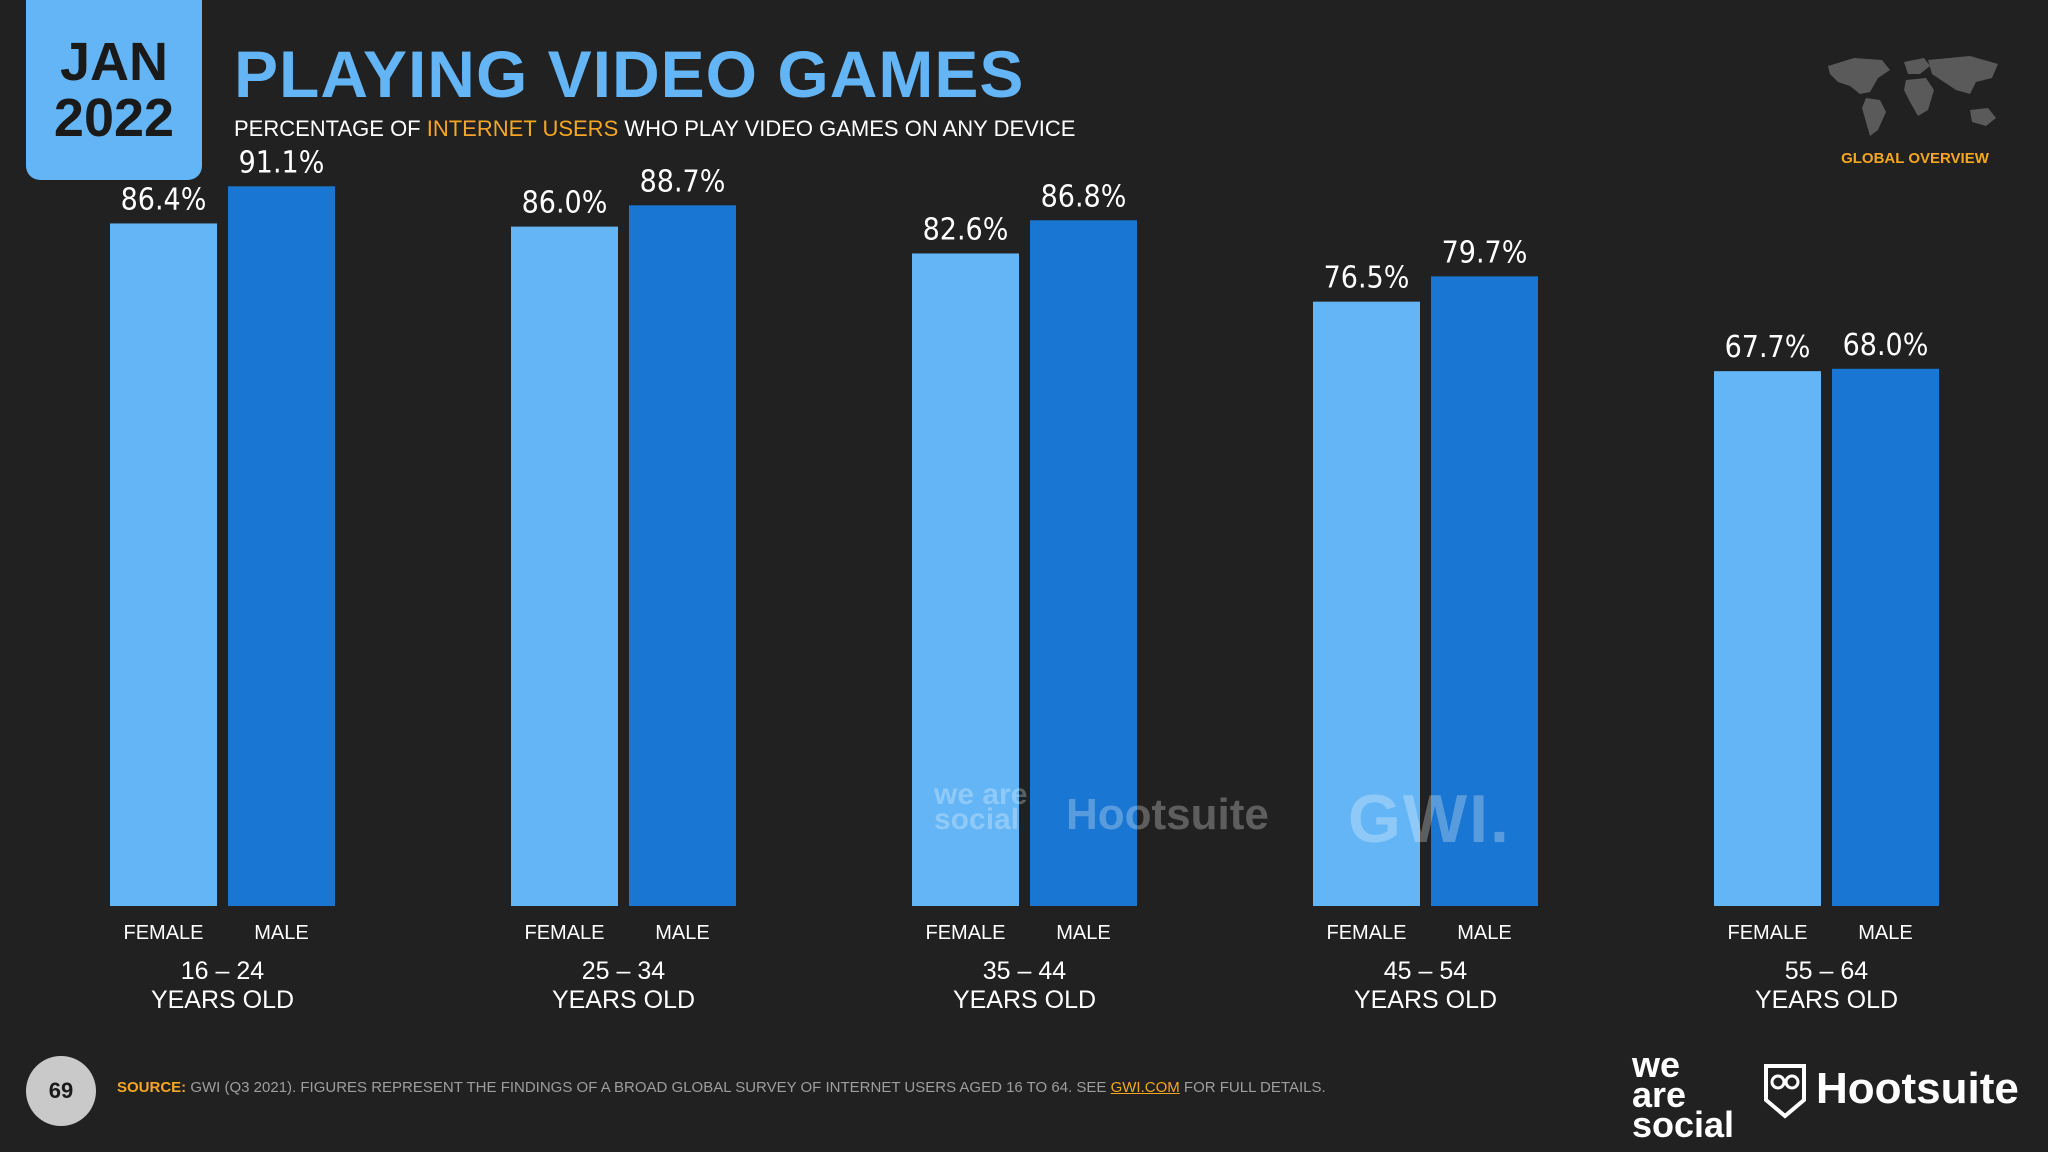 Image resolution: width=2048 pixels, height=1152 pixels. I want to click on series-label-female-5: FEMALE, so click(1767, 933).